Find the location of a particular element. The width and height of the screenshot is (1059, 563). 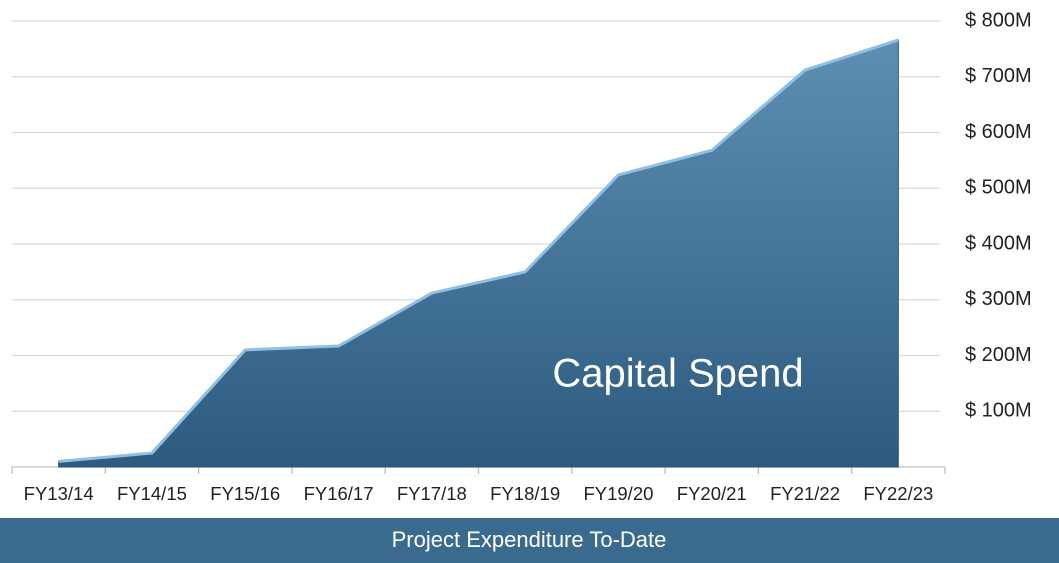

y-tick-label: $ 600M is located at coordinates (998, 132).